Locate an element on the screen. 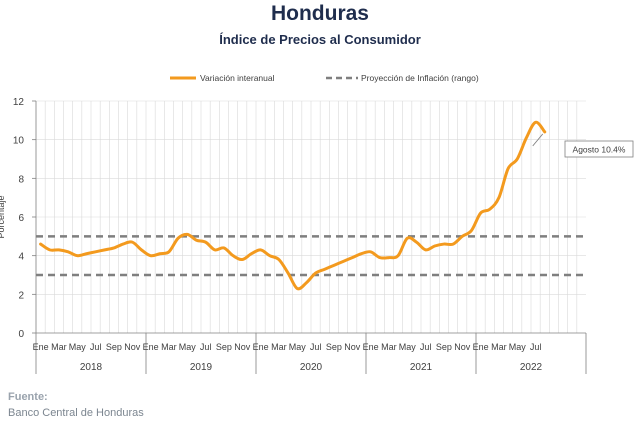  annotation-label: Agosto 10.4% is located at coordinates (599, 150).